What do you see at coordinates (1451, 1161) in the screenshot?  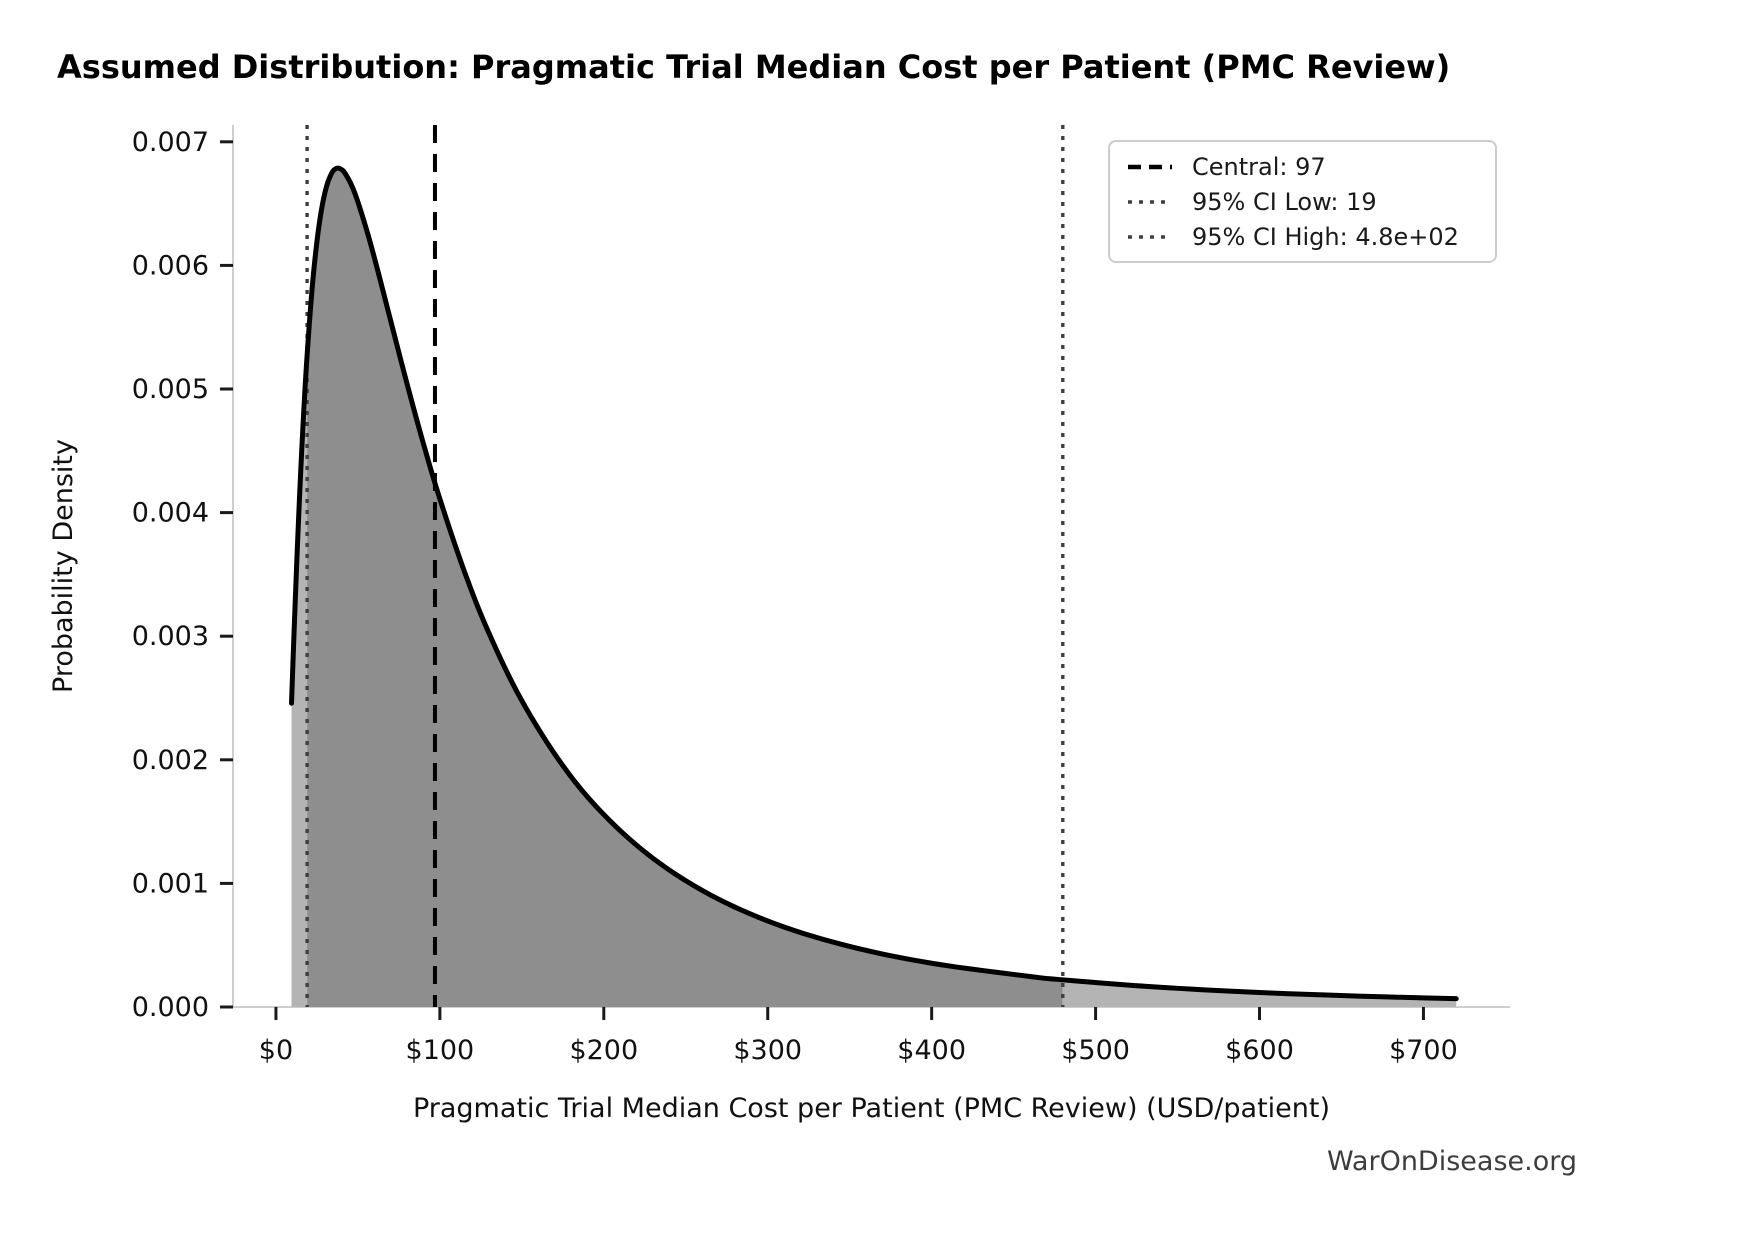 I see `watermark: WarOnDisease.org` at bounding box center [1451, 1161].